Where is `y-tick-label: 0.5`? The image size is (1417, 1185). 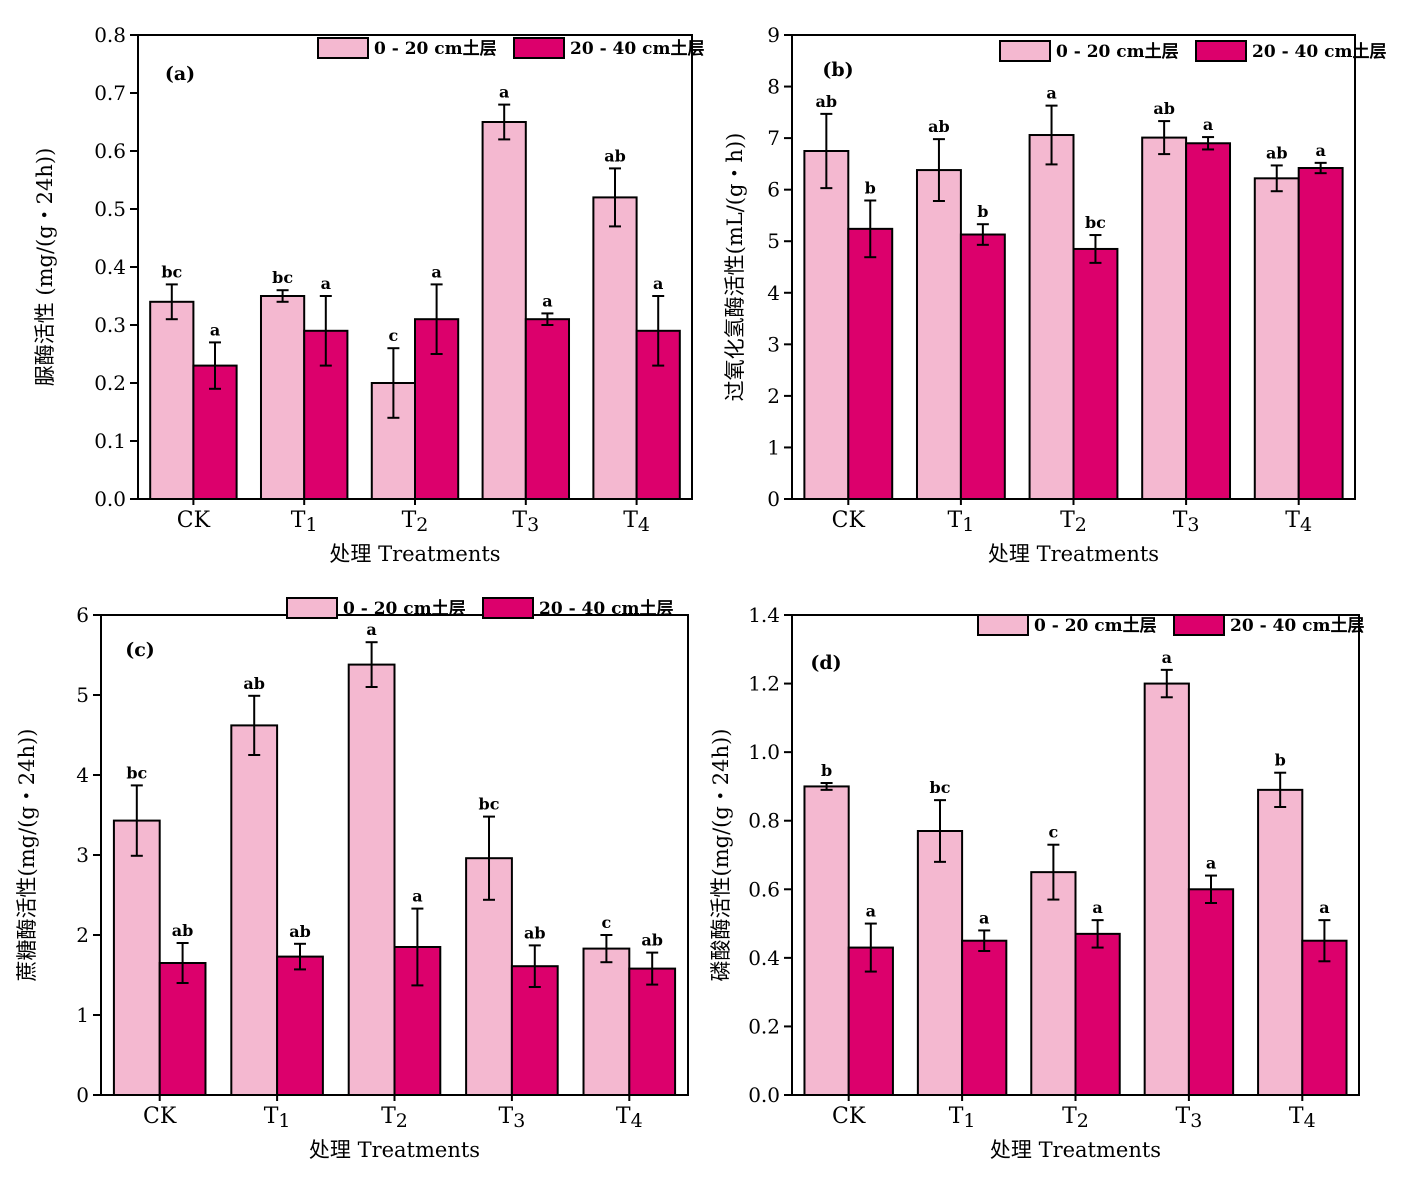
y-tick-label: 0.5 is located at coordinates (110, 209).